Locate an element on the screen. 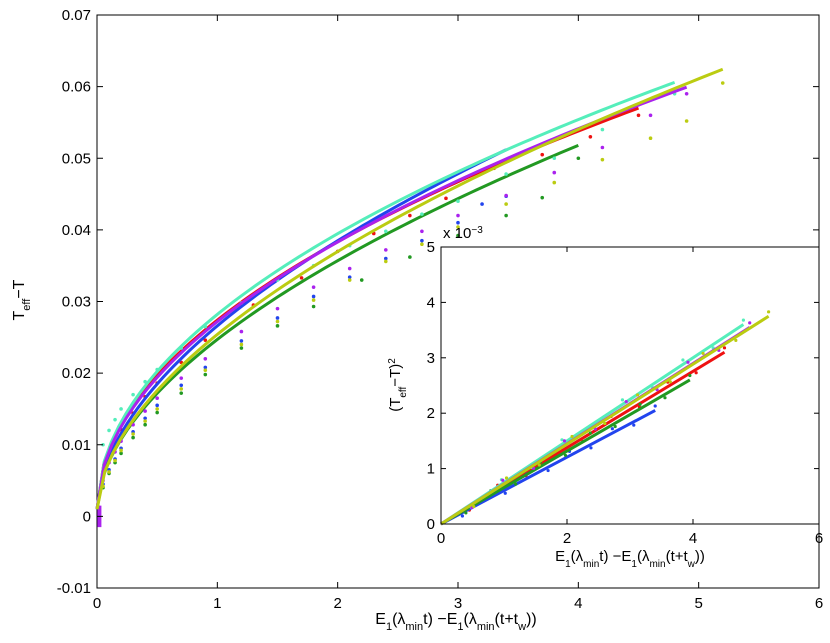 This screenshot has height=643, width=830. main-x-tick-label: 2 is located at coordinates (337, 603).